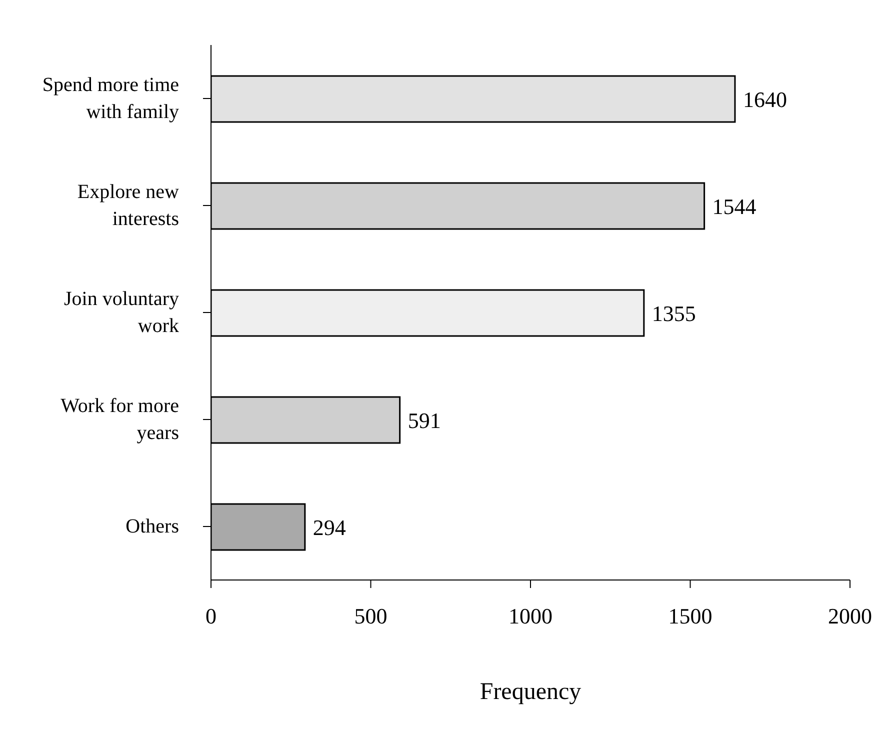  What do you see at coordinates (371, 616) in the screenshot?
I see `x-tick-label: 500` at bounding box center [371, 616].